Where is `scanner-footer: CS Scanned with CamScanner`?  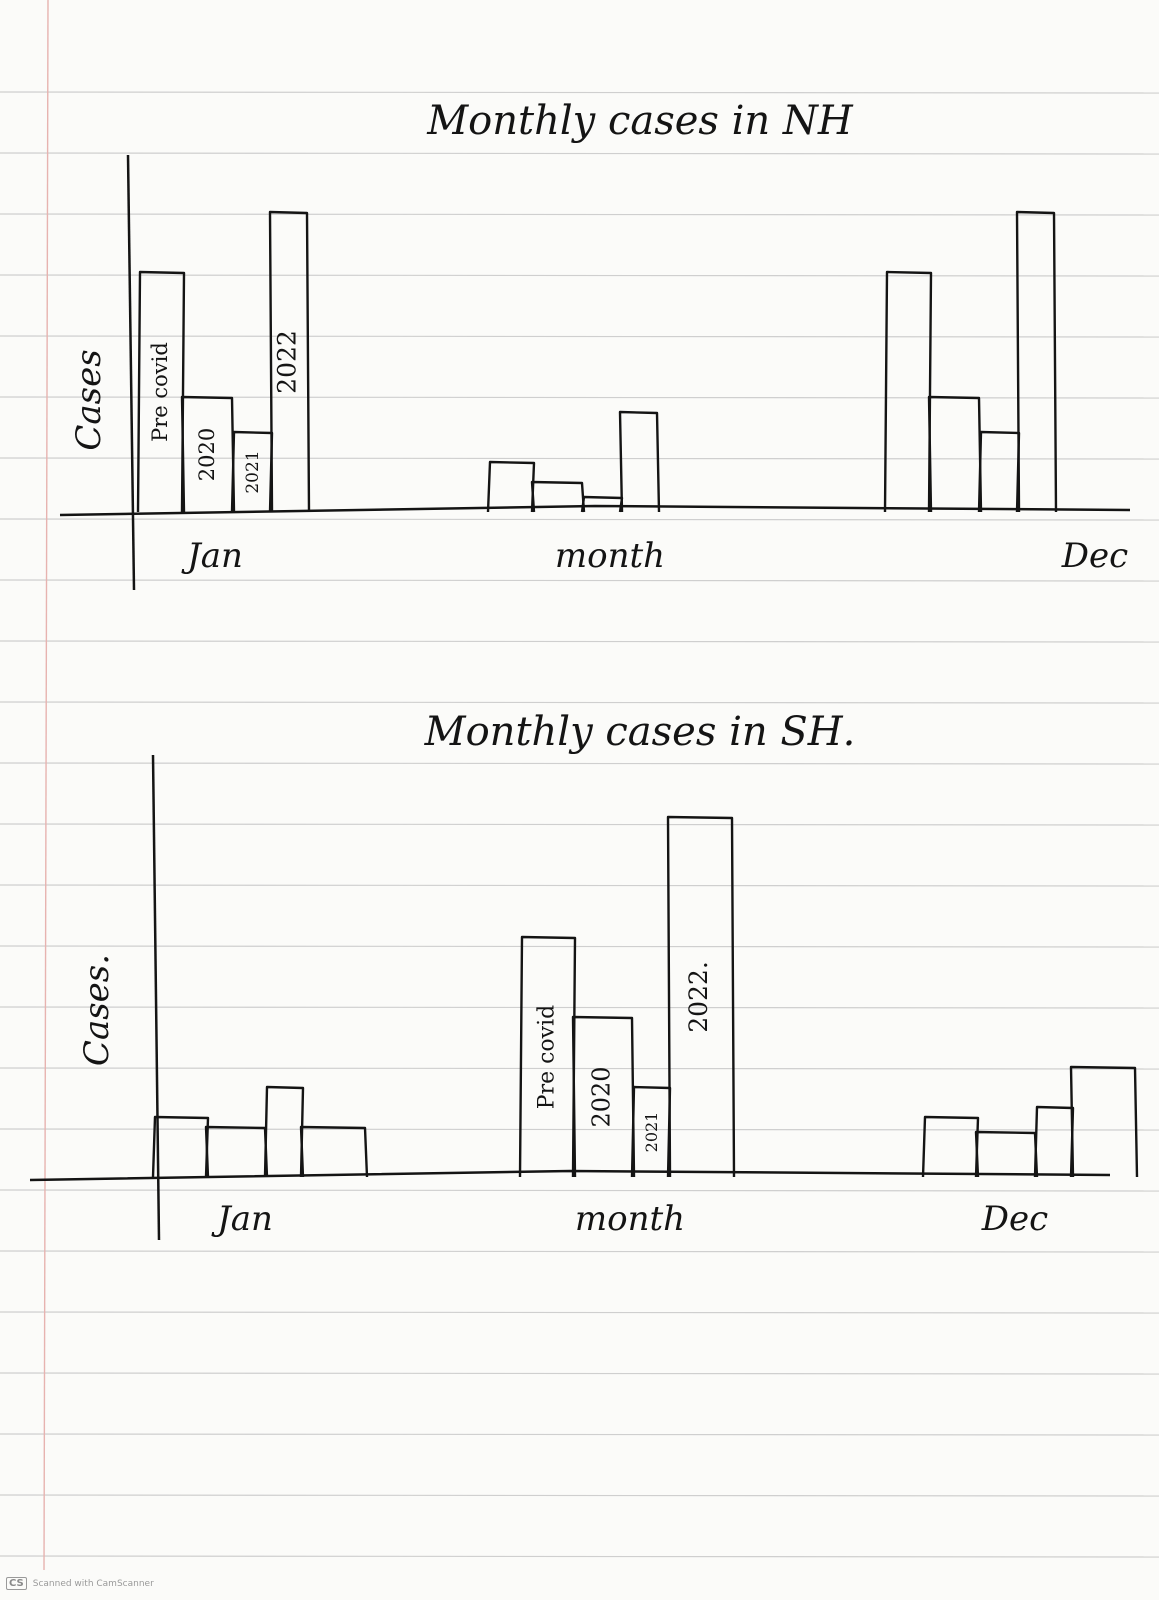 scanner-footer: CS Scanned with CamScanner is located at coordinates (80, 1583).